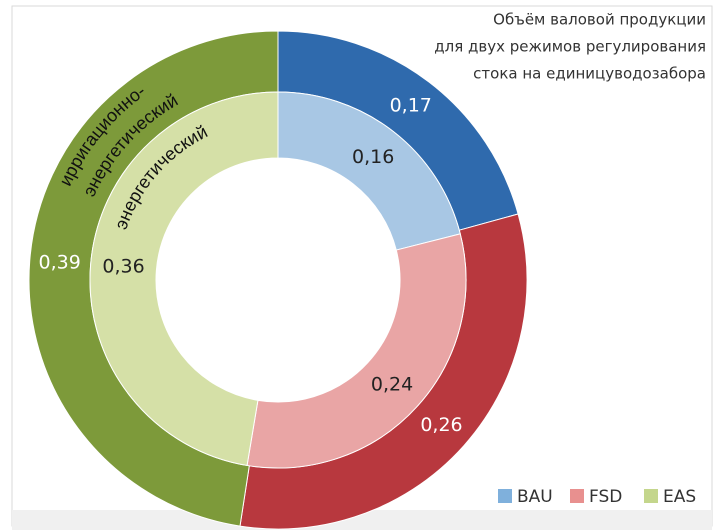 This screenshot has width=715, height=530. Describe the element at coordinates (59, 263) in the screenshot. I see `data-label: 0,39` at that location.